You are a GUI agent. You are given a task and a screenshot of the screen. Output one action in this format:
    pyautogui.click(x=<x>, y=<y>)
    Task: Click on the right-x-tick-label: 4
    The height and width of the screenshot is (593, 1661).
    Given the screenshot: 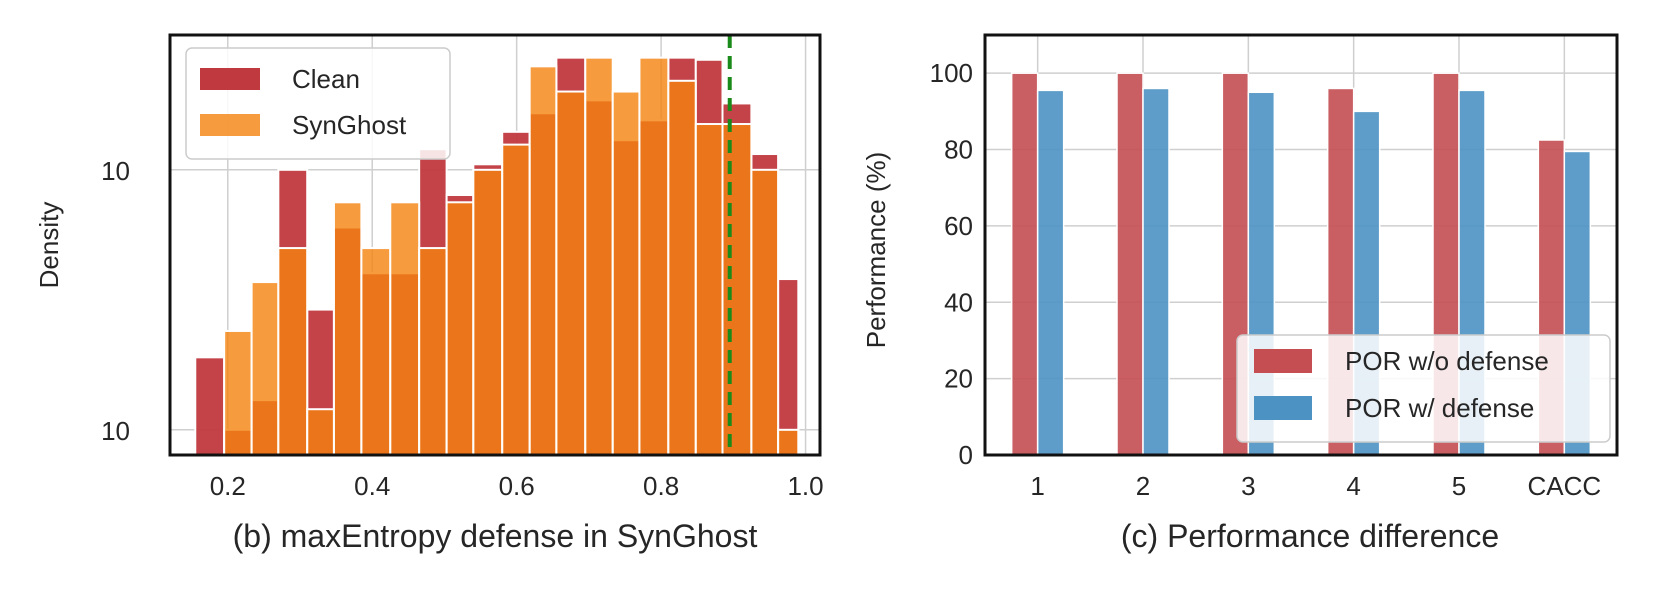 What is the action you would take?
    pyautogui.click(x=1353, y=486)
    